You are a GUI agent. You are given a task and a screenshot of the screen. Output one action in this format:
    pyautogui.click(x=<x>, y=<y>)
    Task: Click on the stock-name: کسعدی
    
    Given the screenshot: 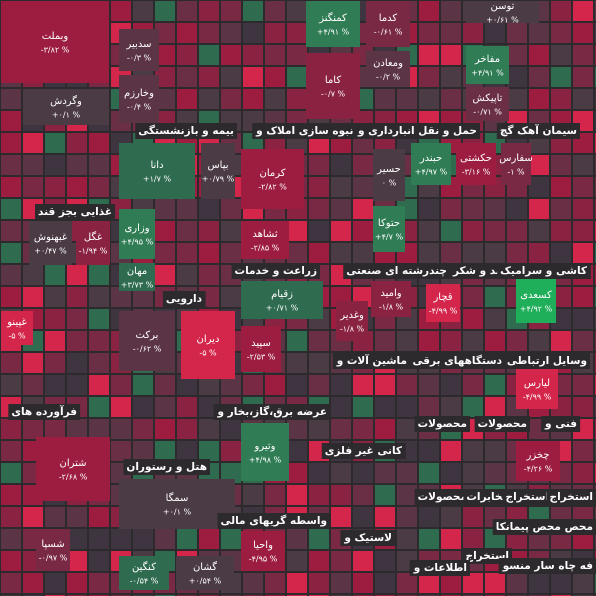 What is the action you would take?
    pyautogui.click(x=536, y=295)
    